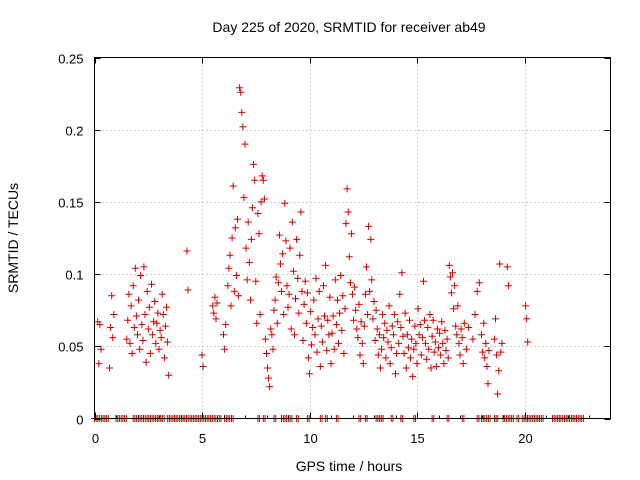 The width and height of the screenshot is (640, 480). What do you see at coordinates (70, 203) in the screenshot?
I see `y-tick-label: 0.15` at bounding box center [70, 203].